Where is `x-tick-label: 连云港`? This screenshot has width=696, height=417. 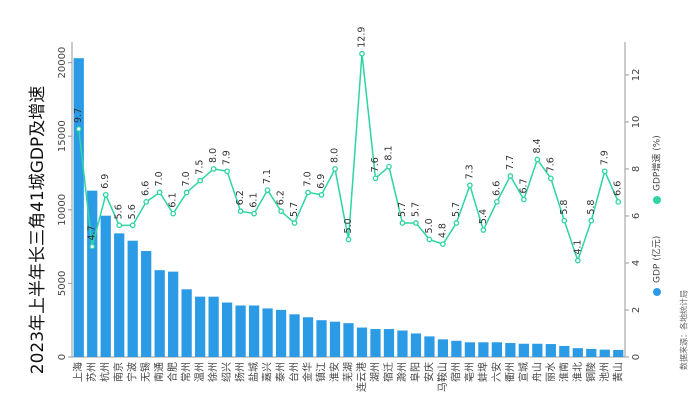 x-tick-label: 连云港 is located at coordinates (361, 377).